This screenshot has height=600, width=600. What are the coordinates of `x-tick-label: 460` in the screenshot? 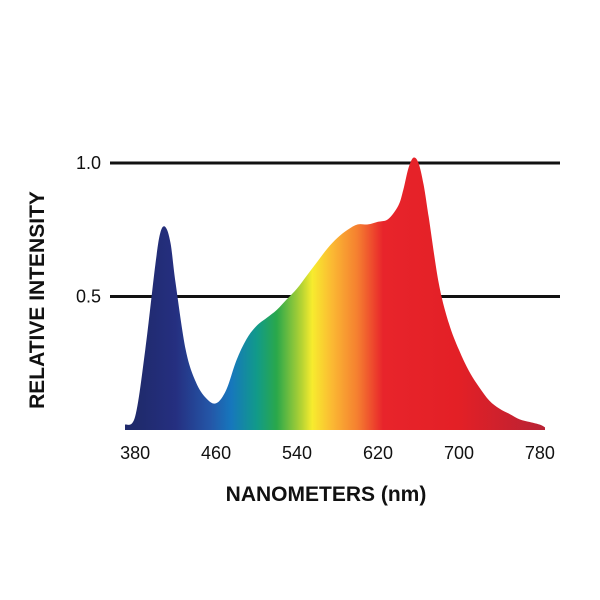 It's located at (216, 453).